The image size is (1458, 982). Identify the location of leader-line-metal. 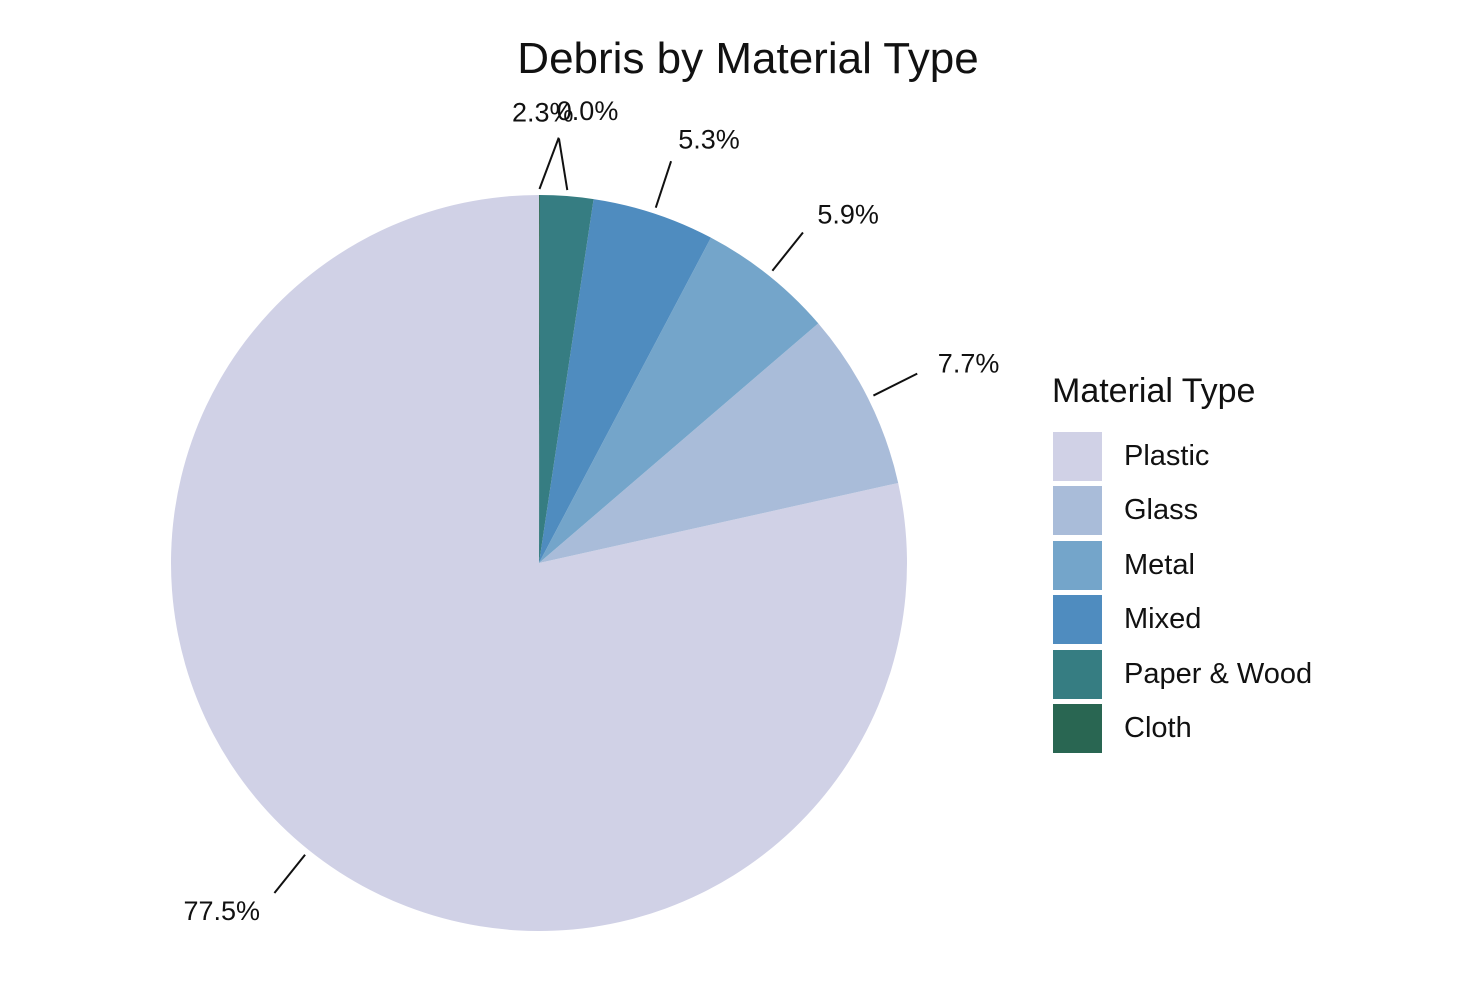
(787, 251).